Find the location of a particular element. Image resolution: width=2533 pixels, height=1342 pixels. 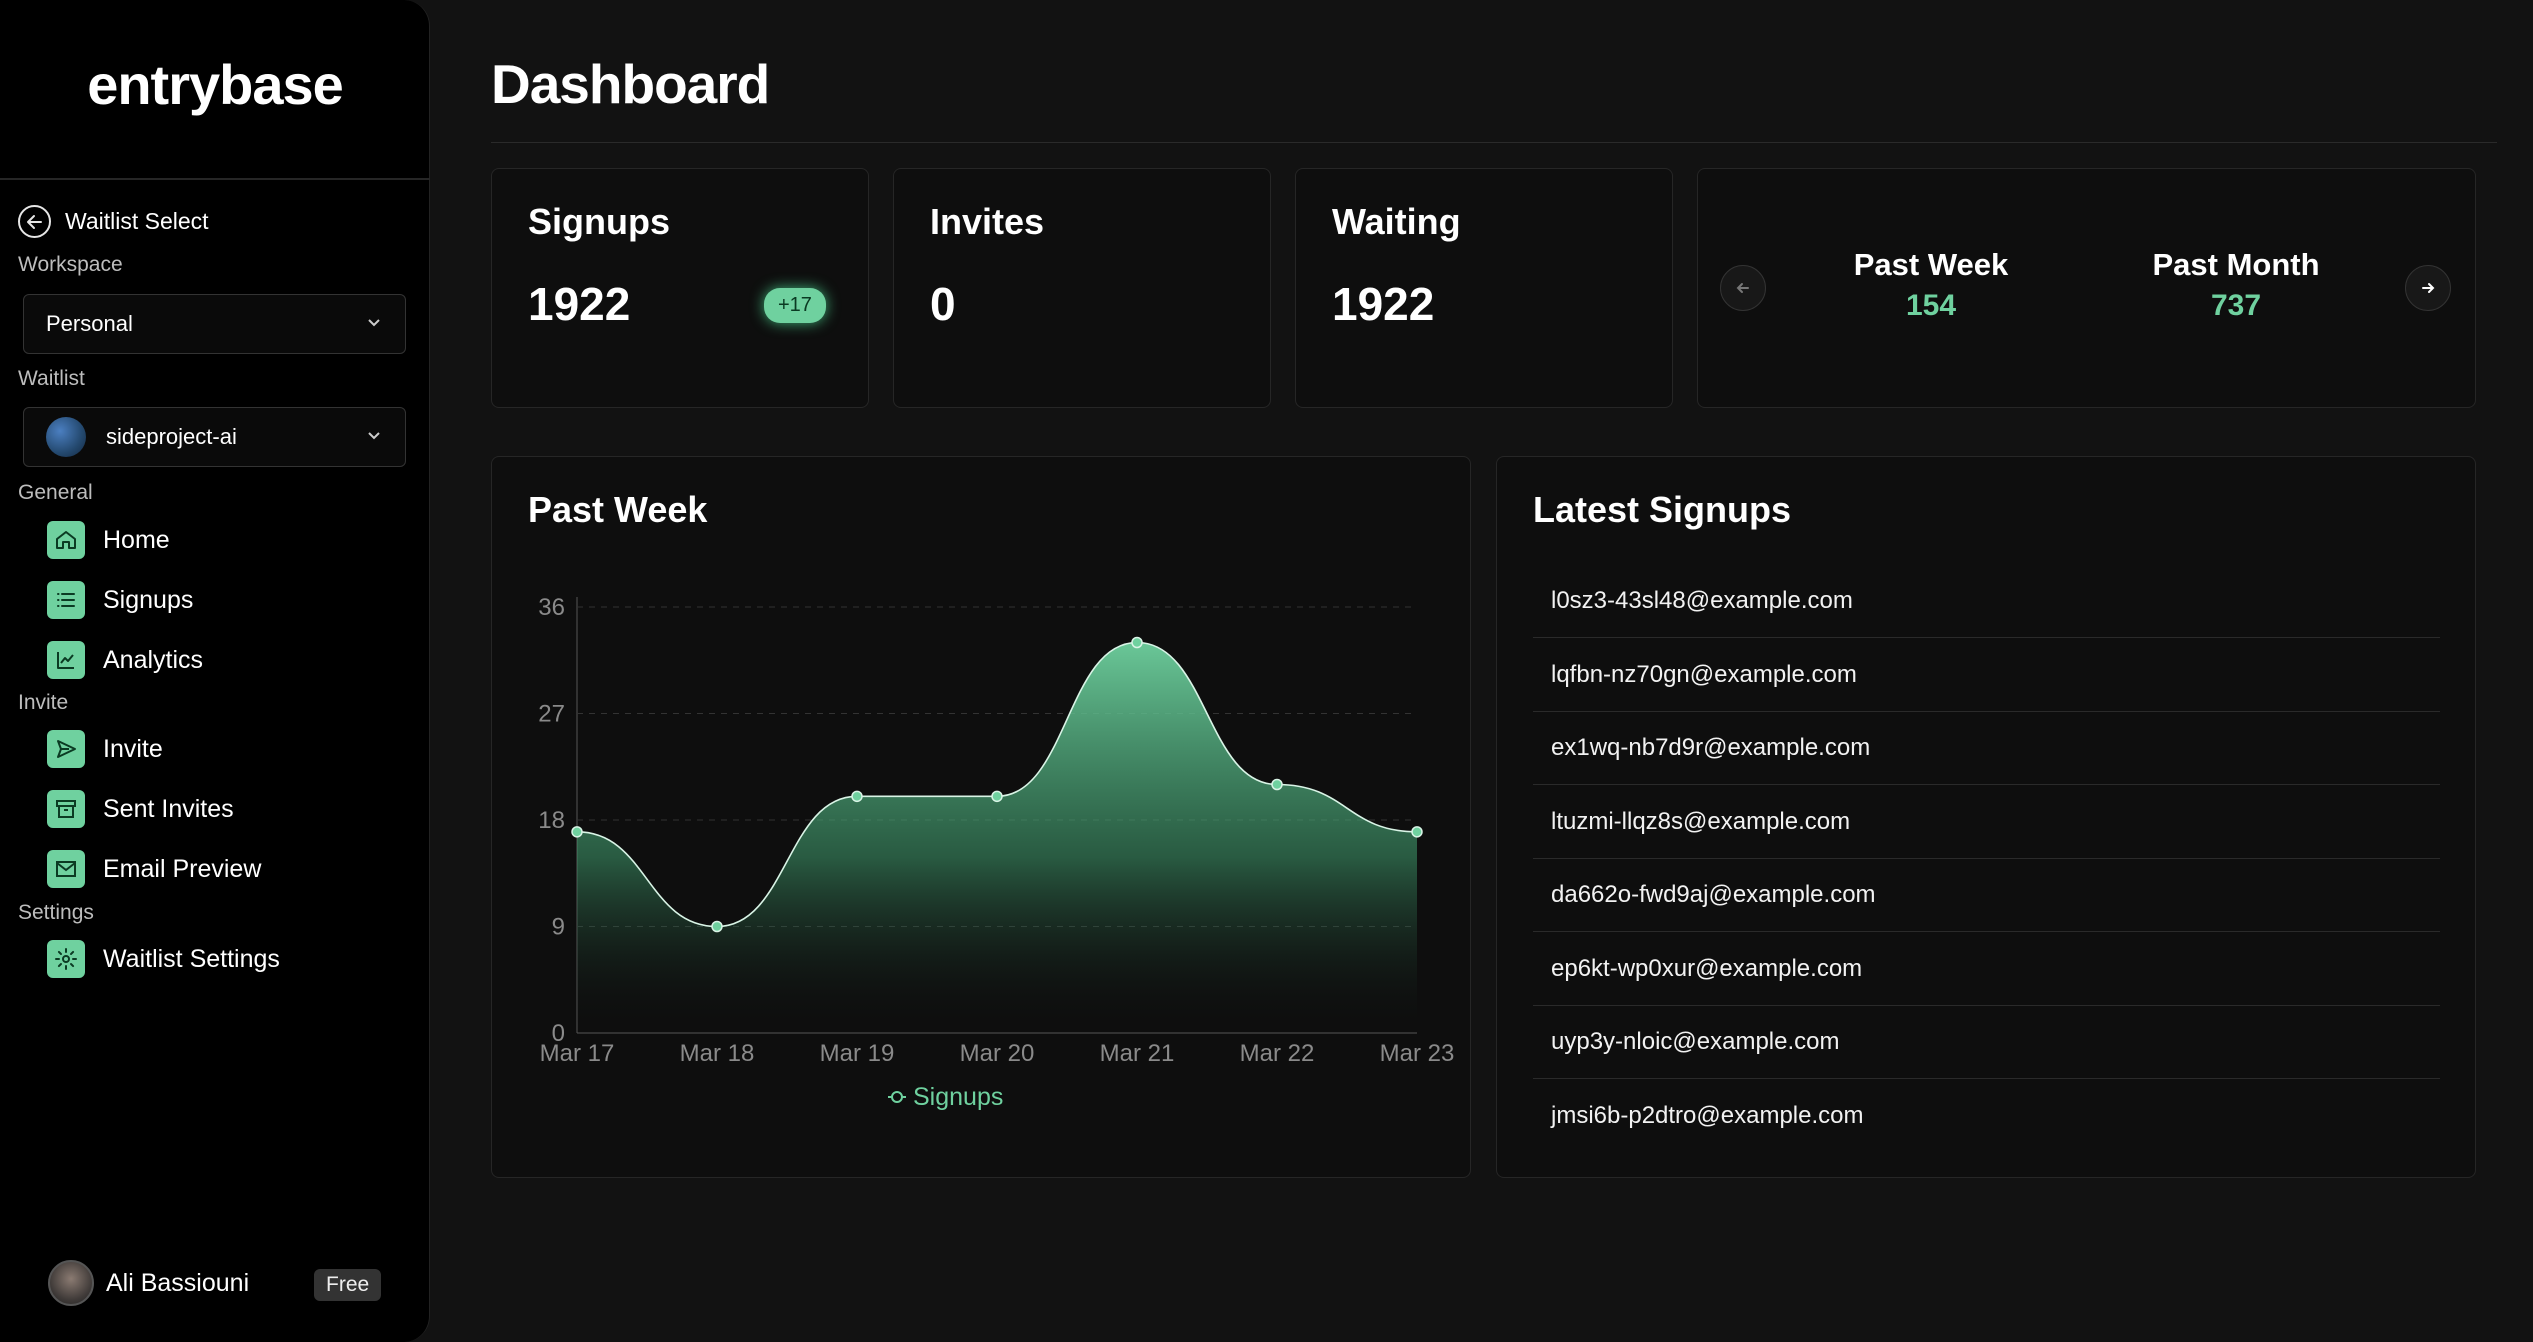

x-tick-label: Mar 17 is located at coordinates (577, 1053).